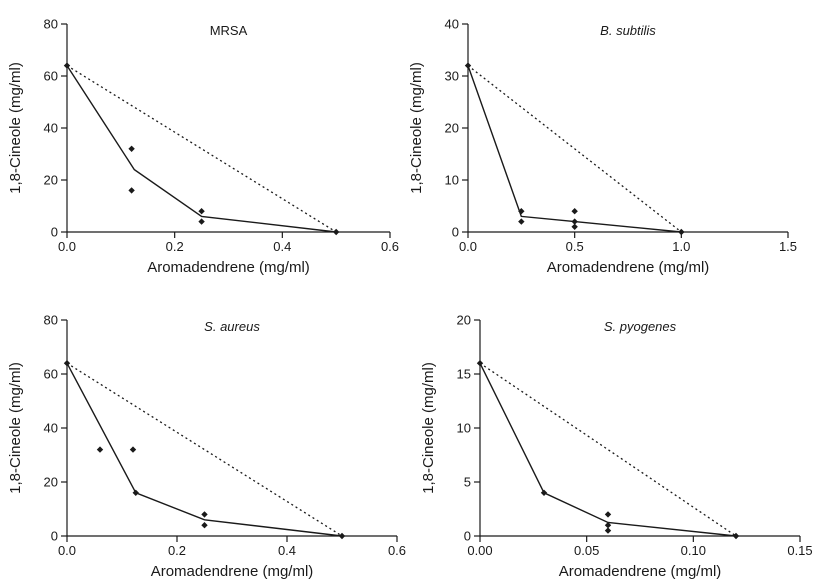 Image resolution: width=825 pixels, height=585 pixels. Describe the element at coordinates (467, 482) in the screenshot. I see `y-tick-label: 5` at that location.